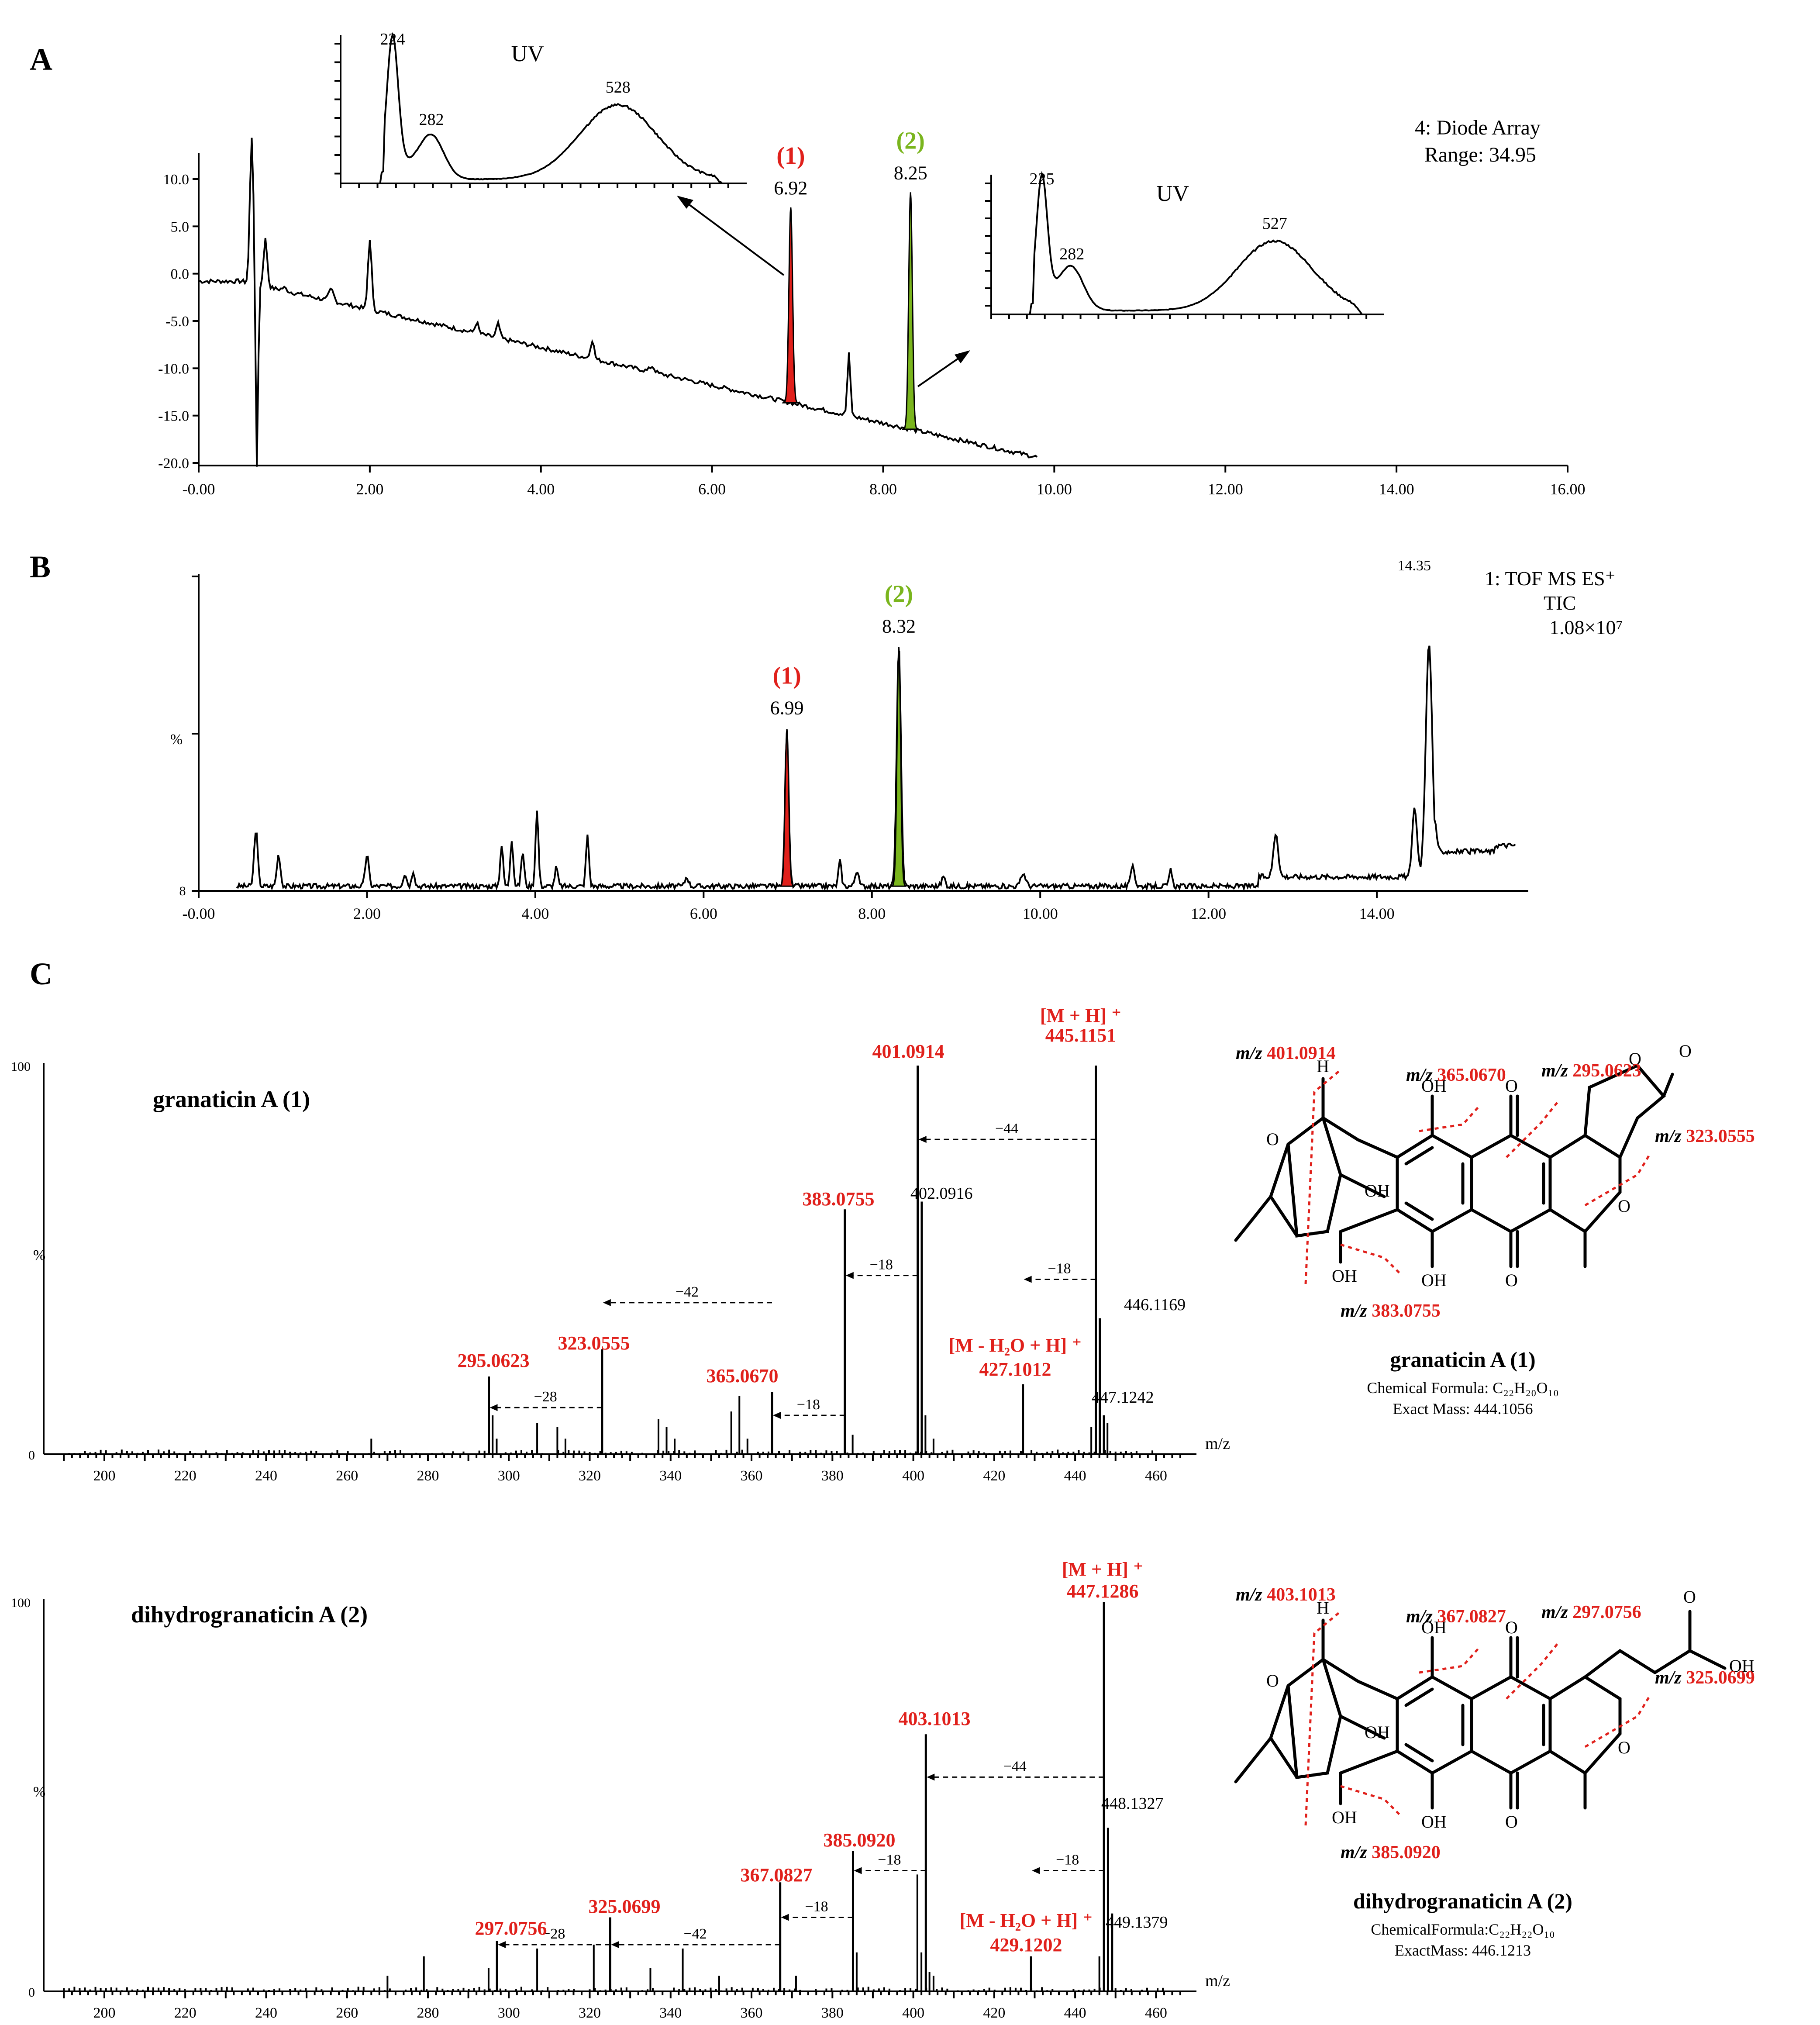  Describe the element at coordinates (1081, 1035) in the screenshot. I see `peak-mz-445.1151: 445.1151` at that location.